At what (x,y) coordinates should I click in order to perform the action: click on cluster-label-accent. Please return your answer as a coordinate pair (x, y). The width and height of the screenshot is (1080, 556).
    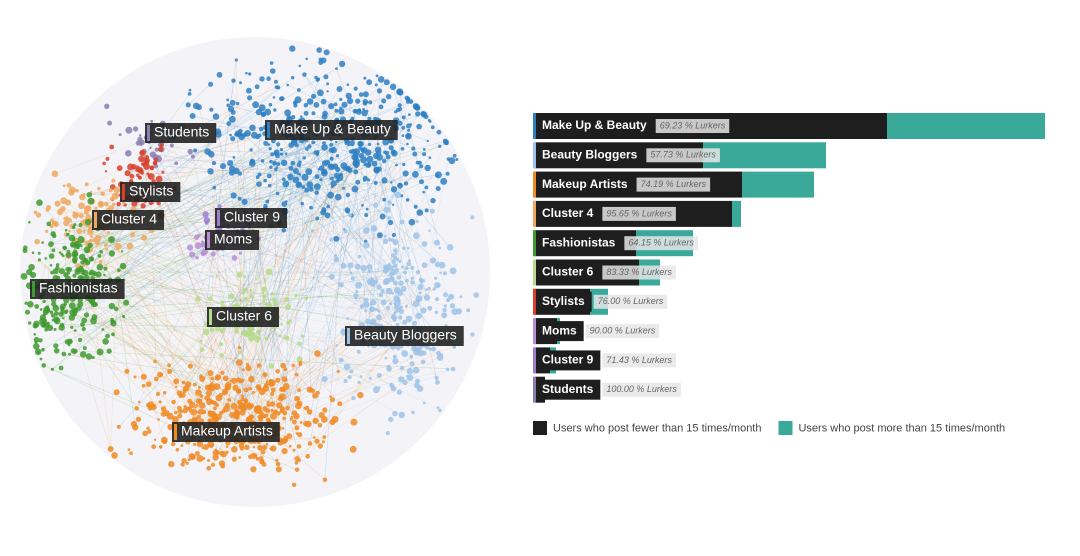
    Looking at the image, I should click on (148, 133).